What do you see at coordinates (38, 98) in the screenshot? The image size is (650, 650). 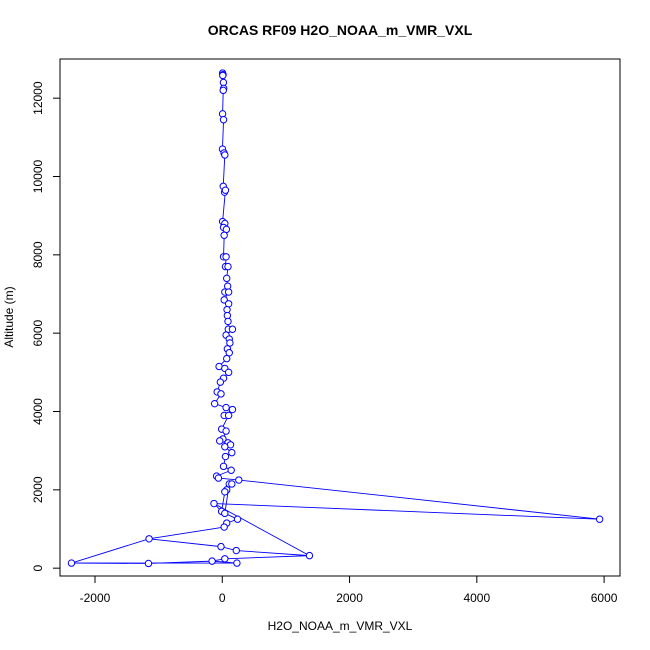 I see `y-tick-label: 12000` at bounding box center [38, 98].